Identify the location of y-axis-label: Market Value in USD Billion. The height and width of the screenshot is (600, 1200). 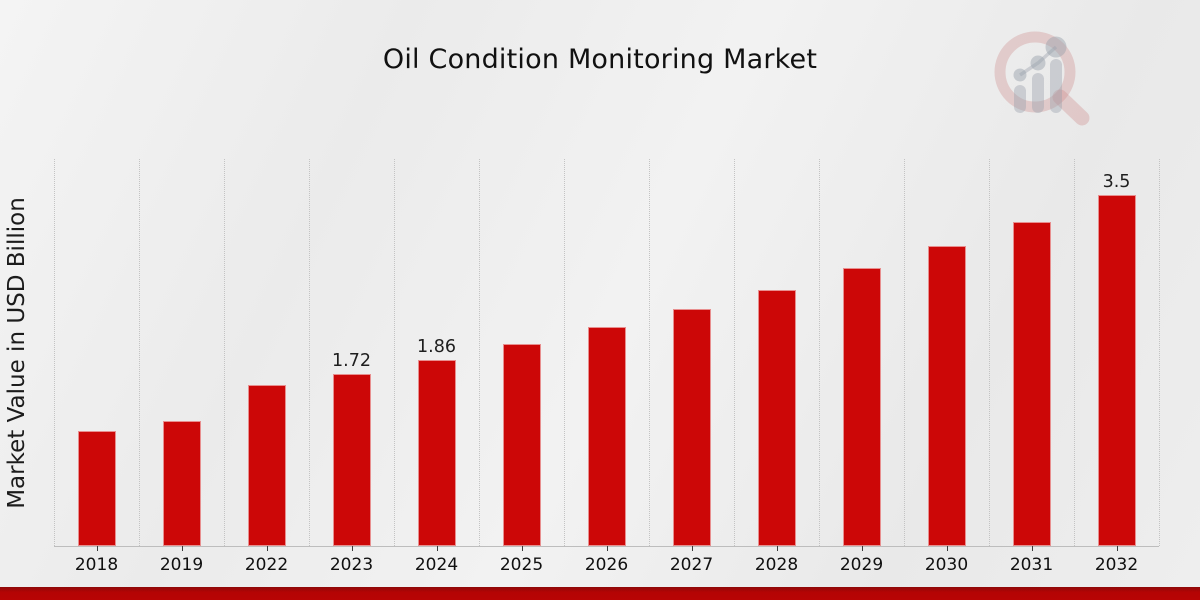
(17, 353).